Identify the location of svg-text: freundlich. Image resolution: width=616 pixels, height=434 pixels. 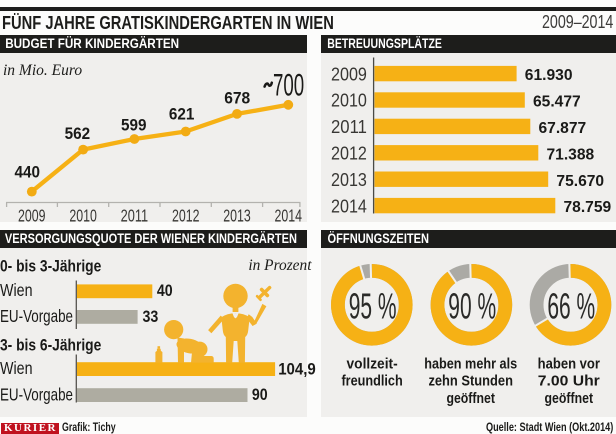
(371, 380).